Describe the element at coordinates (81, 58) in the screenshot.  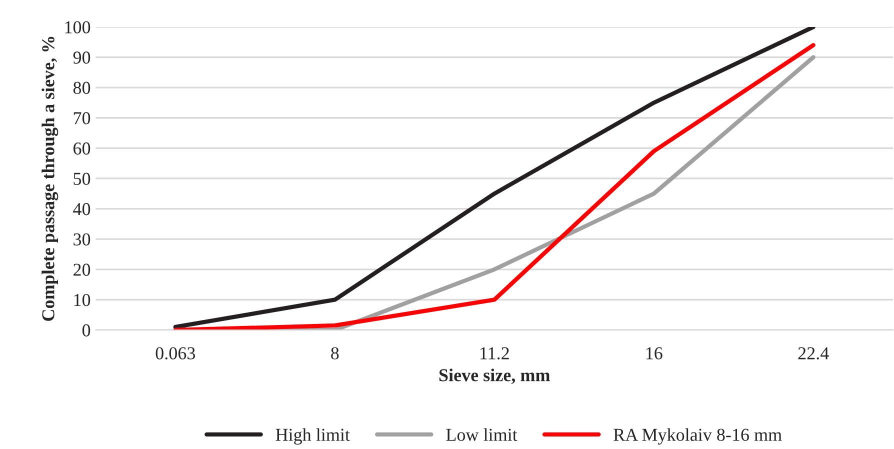
I see `y-tick-label: 90` at that location.